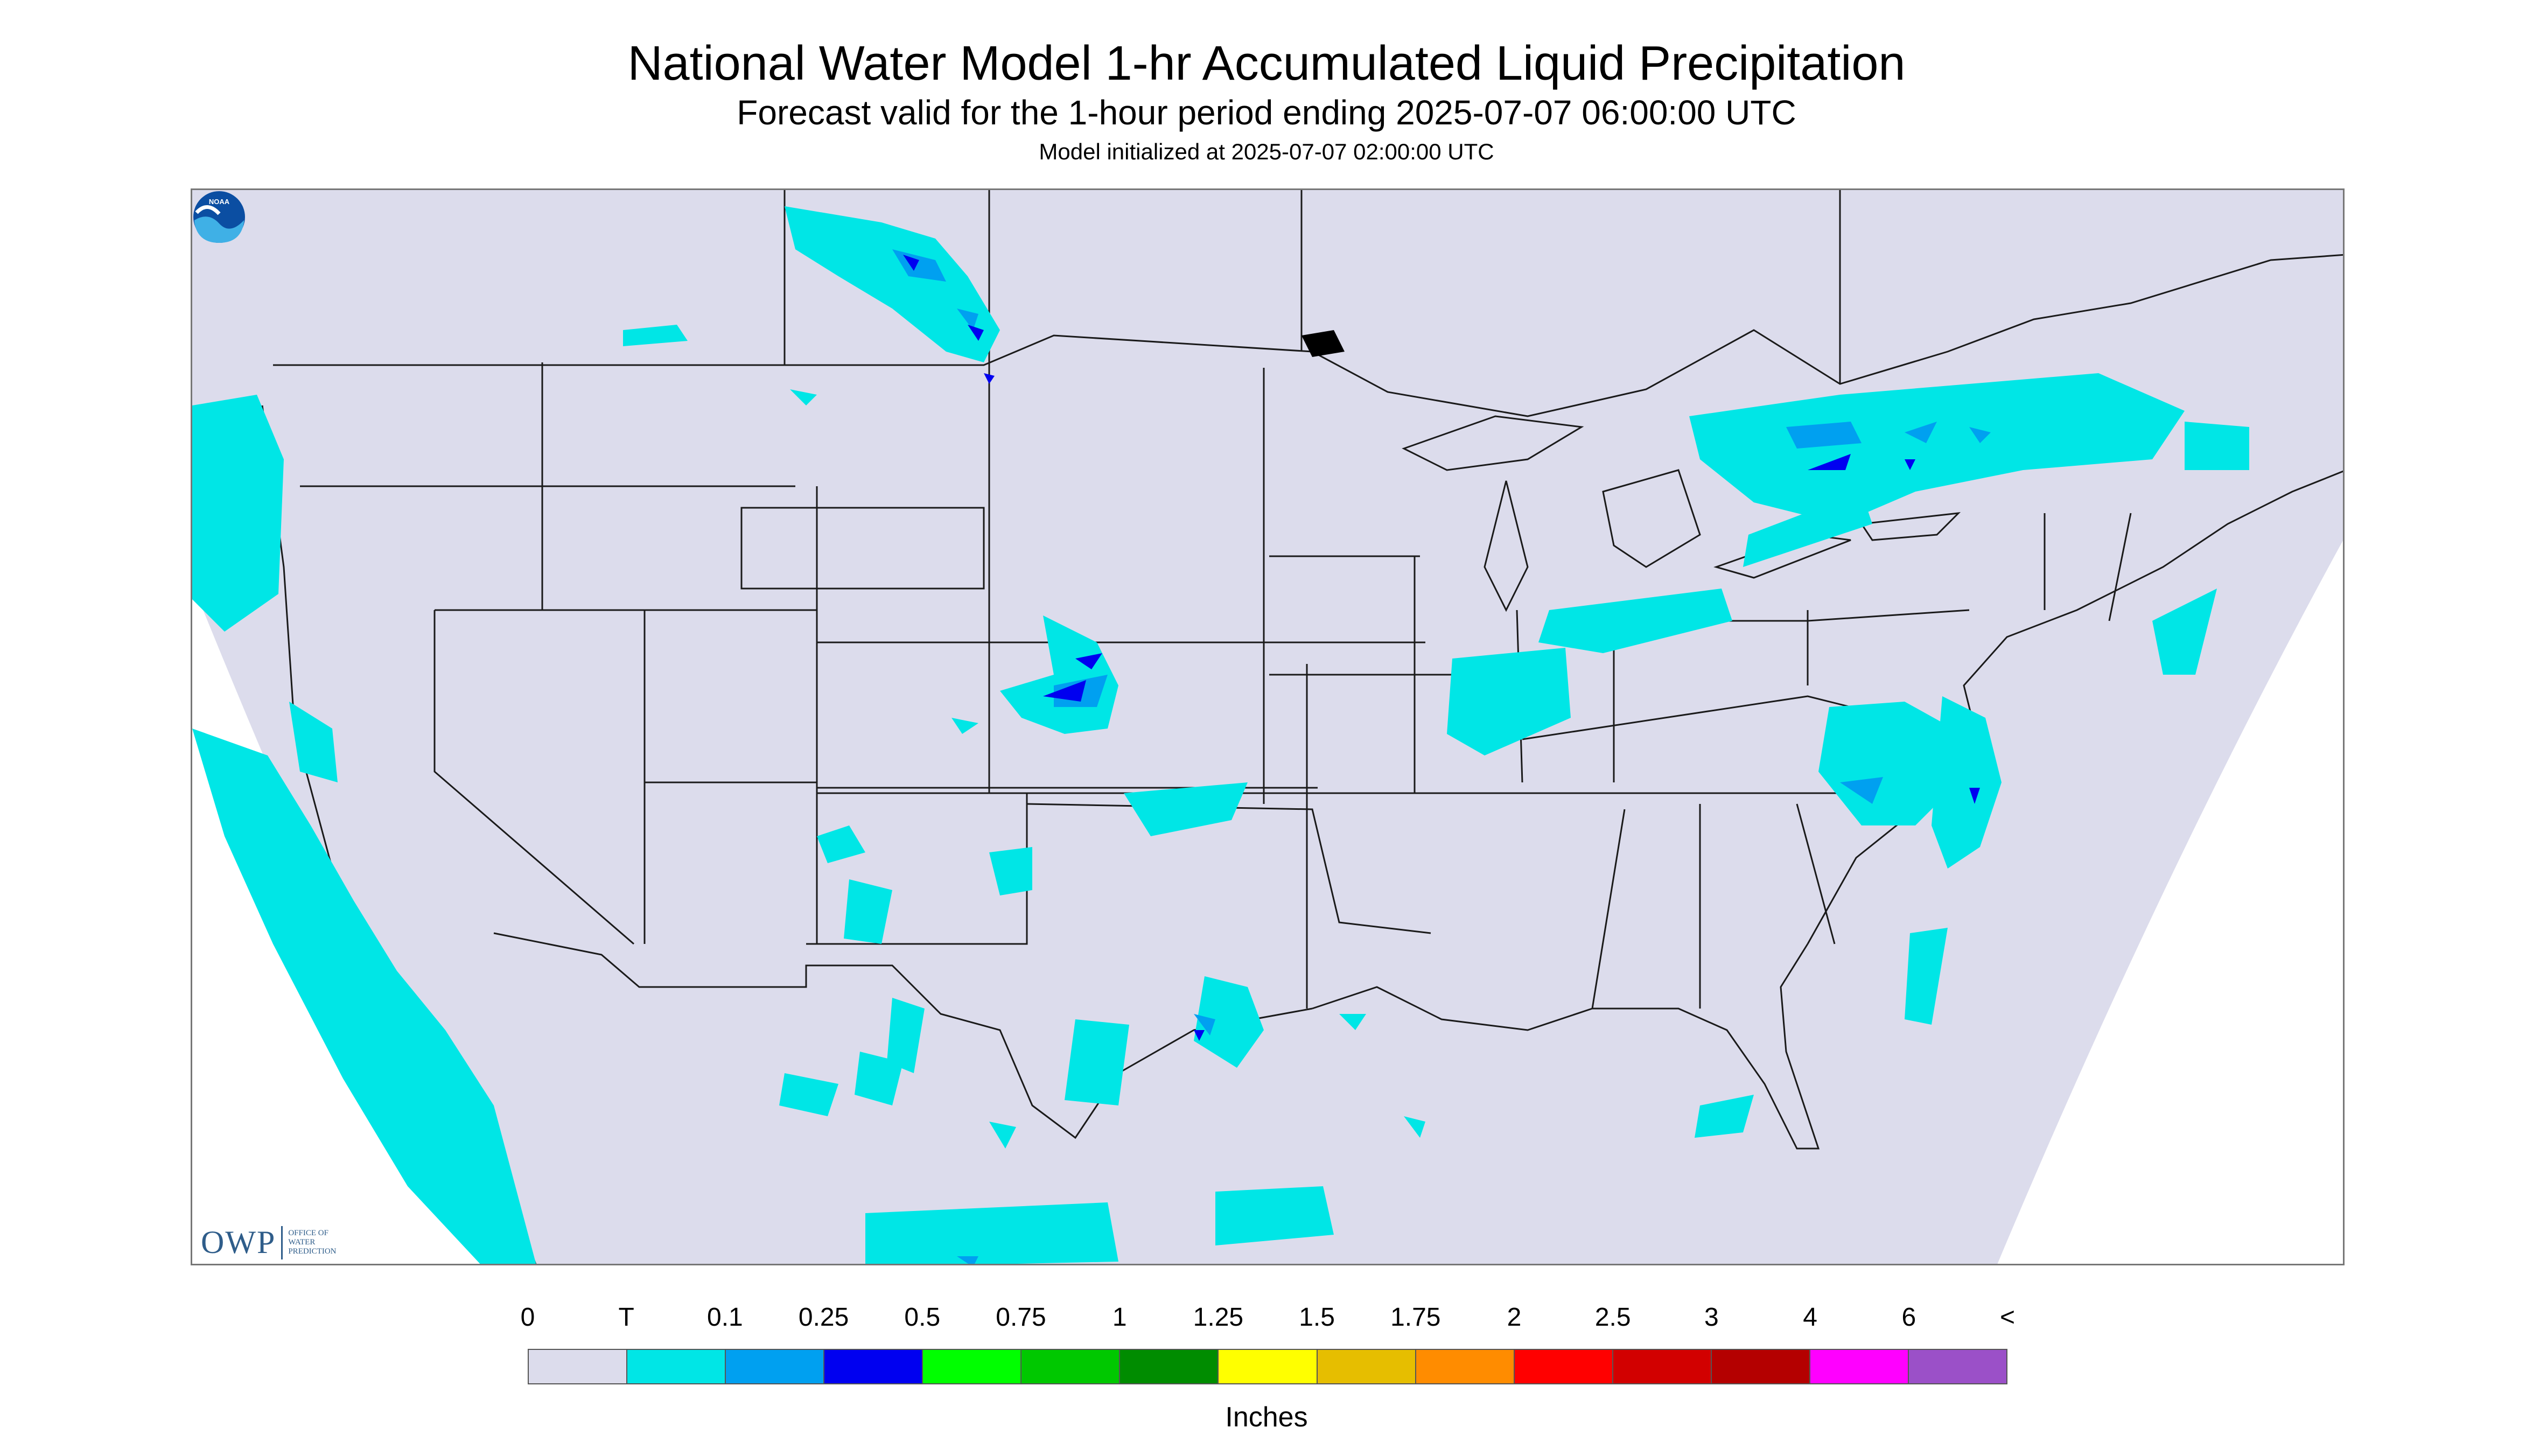  What do you see at coordinates (2007, 1317) in the screenshot?
I see `legend-tick-label: <` at bounding box center [2007, 1317].